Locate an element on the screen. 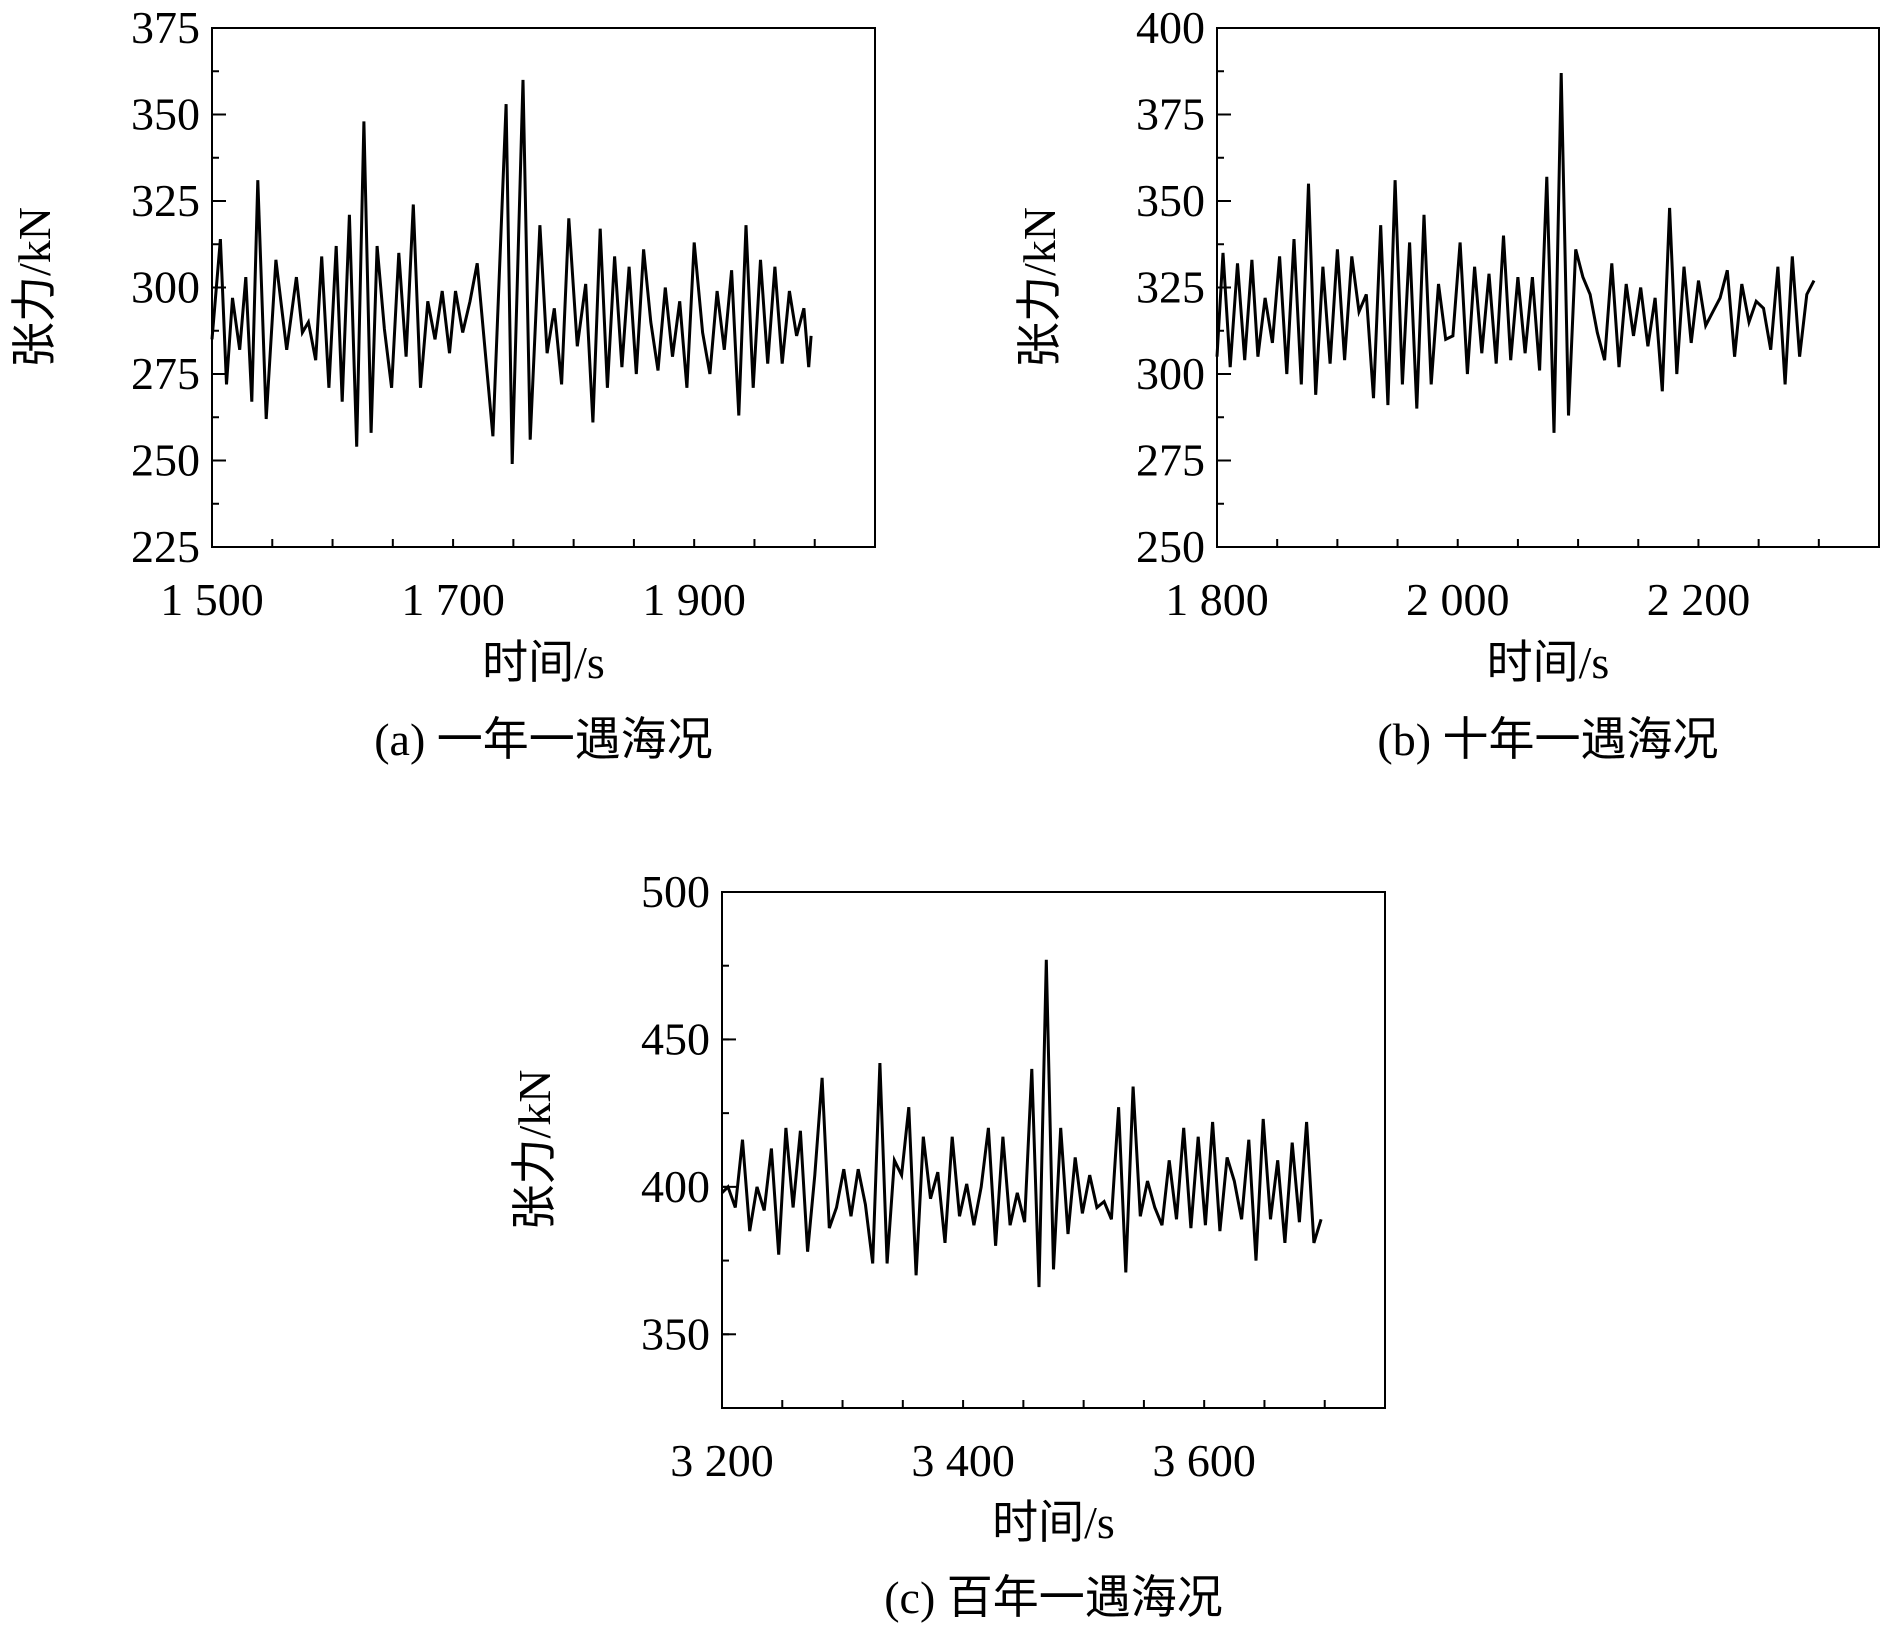 Image resolution: width=1890 pixels, height=1642 pixels. chart-caption: (a) 一年一遇海况 is located at coordinates (543, 739).